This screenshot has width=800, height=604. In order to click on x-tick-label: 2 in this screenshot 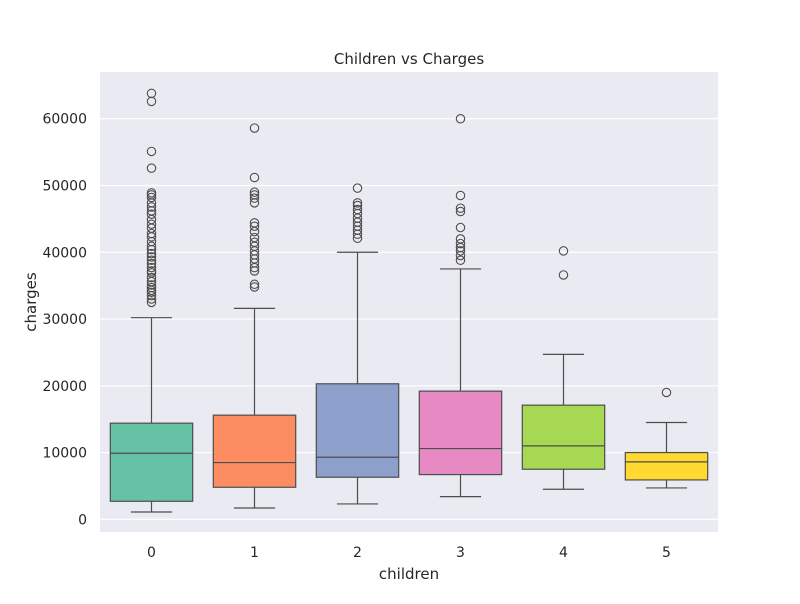, I will do `click(357, 553)`.